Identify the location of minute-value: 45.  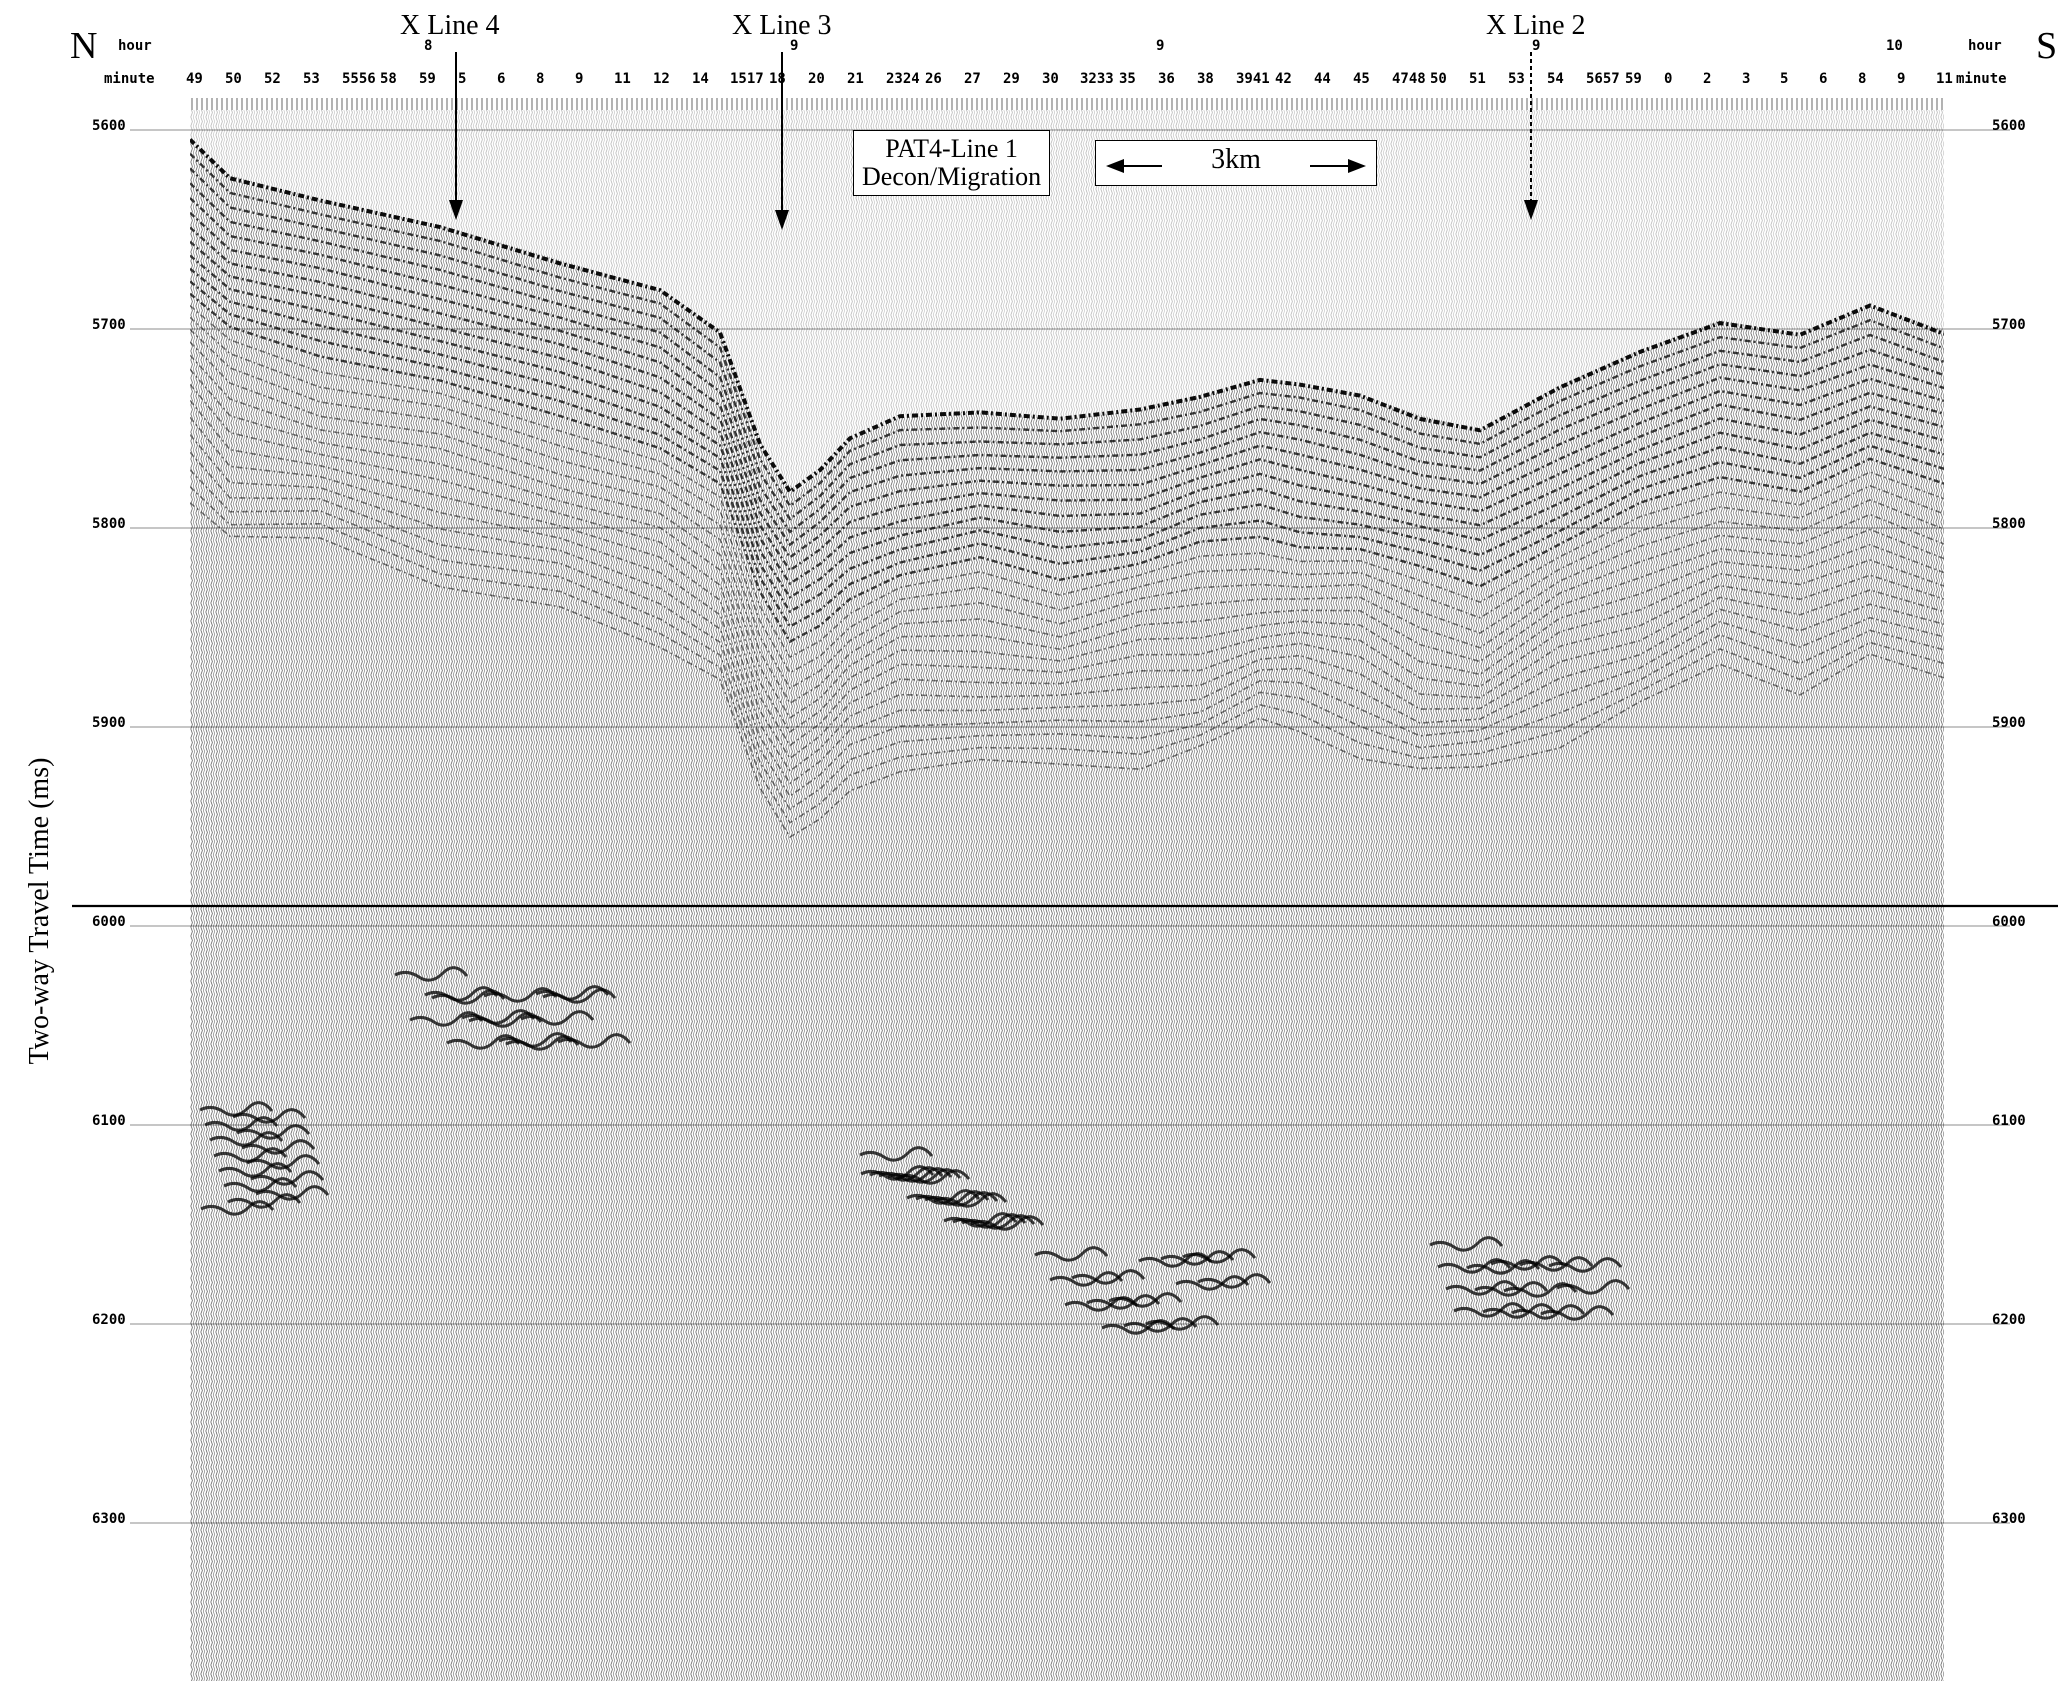
(1361, 79).